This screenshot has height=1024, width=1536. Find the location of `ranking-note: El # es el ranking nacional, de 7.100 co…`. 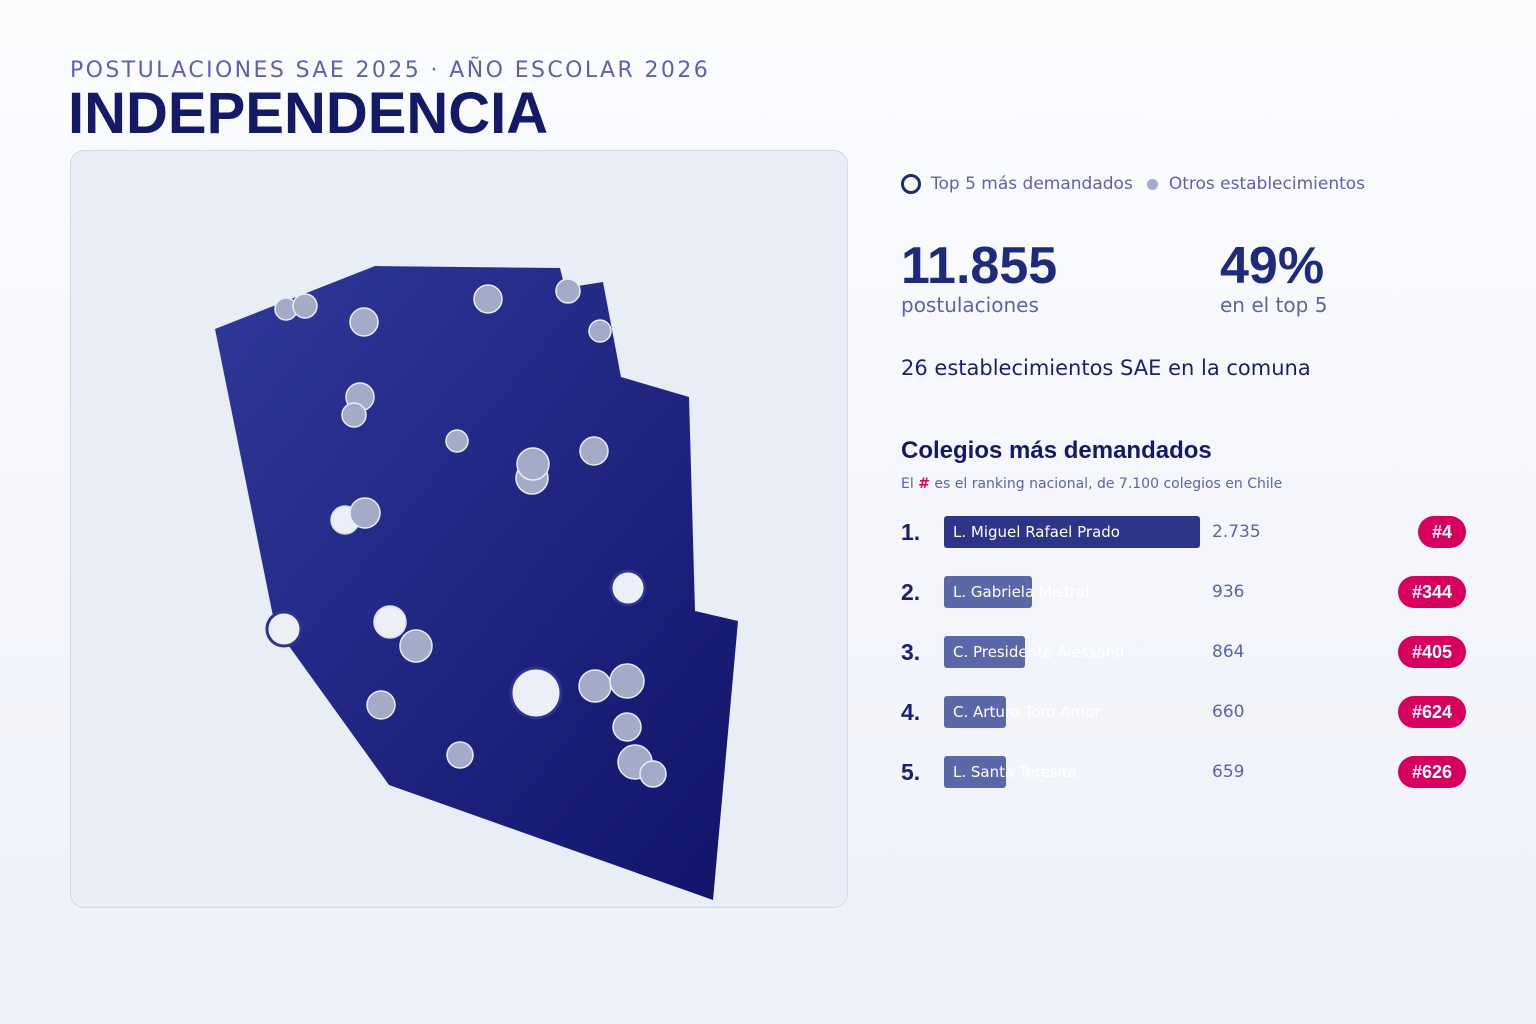

ranking-note: El # es el ranking nacional, de 7.100 co… is located at coordinates (1091, 484).